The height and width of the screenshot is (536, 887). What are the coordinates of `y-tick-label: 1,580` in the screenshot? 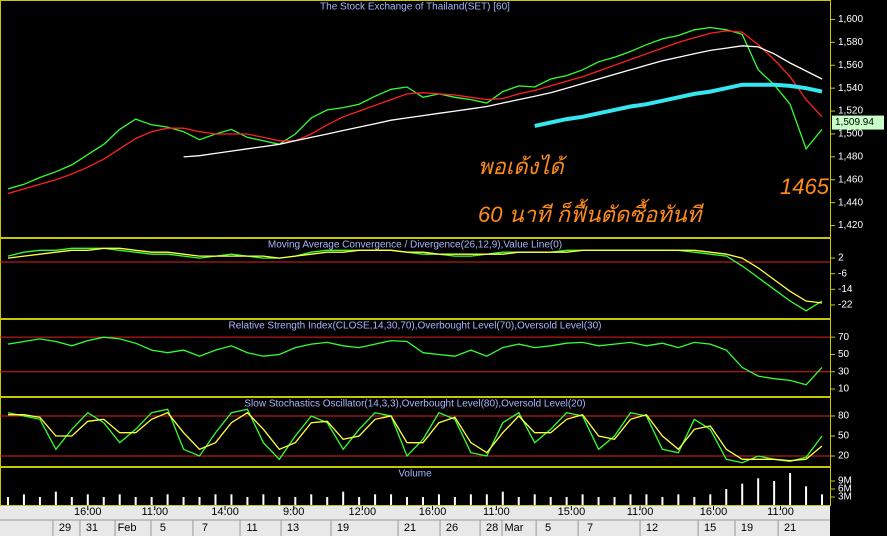 It's located at (850, 42).